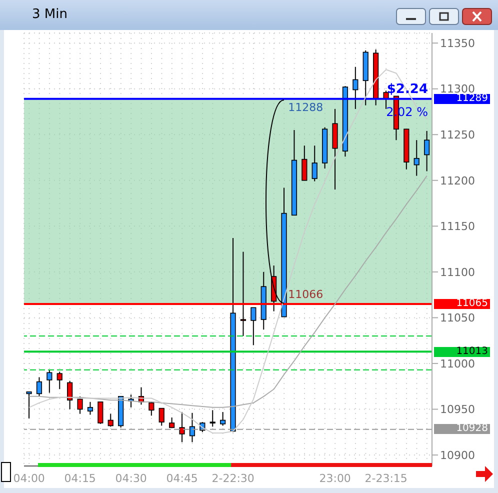  Describe the element at coordinates (233, 478) in the screenshot. I see `x-tick-label: 2-22:30` at that location.